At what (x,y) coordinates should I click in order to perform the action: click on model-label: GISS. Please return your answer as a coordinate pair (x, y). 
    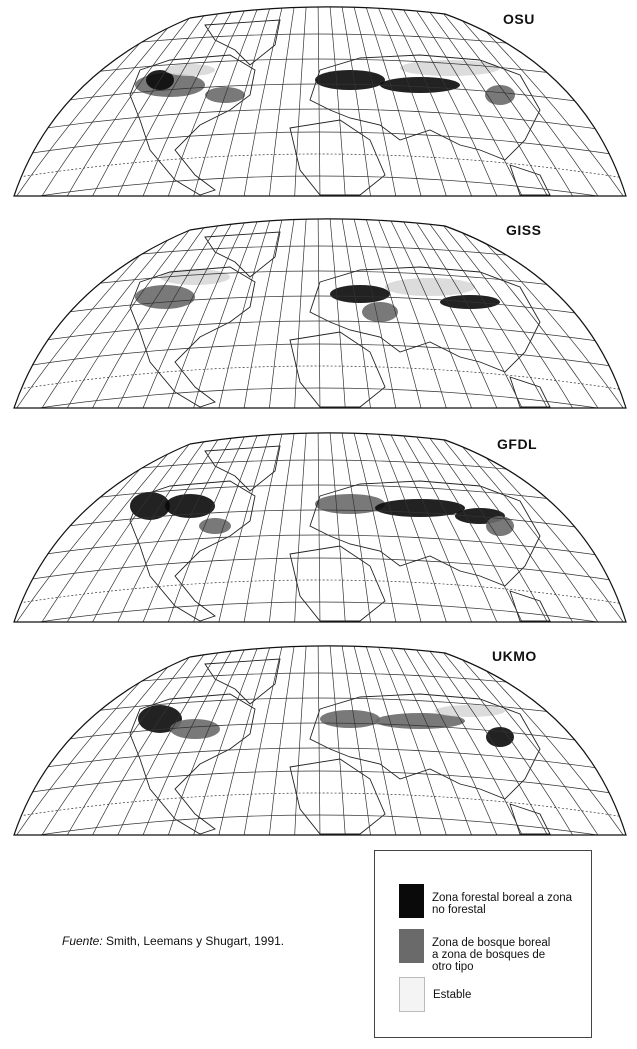
    Looking at the image, I should click on (524, 230).